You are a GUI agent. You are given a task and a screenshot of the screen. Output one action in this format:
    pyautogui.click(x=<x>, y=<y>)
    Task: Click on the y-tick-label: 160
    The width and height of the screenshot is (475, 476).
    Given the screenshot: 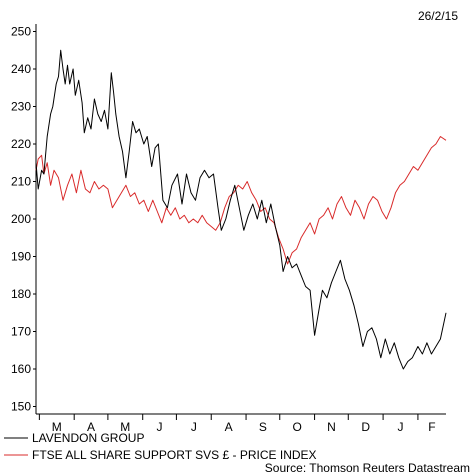 What is the action you would take?
    pyautogui.click(x=21, y=369)
    